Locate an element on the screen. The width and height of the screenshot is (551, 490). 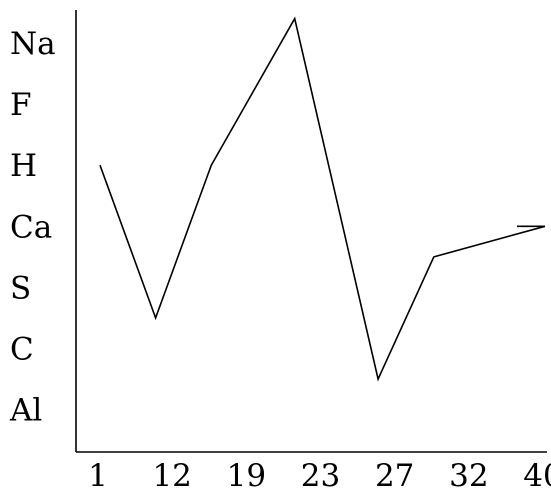
x-tick-label-27: 27 is located at coordinates (394, 474).